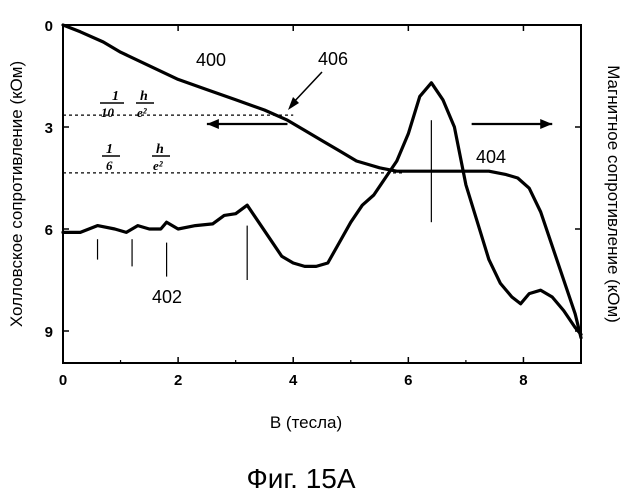 This screenshot has height=500, width=628. Describe the element at coordinates (49, 332) in the screenshot. I see `y-tick-label: 9` at that location.